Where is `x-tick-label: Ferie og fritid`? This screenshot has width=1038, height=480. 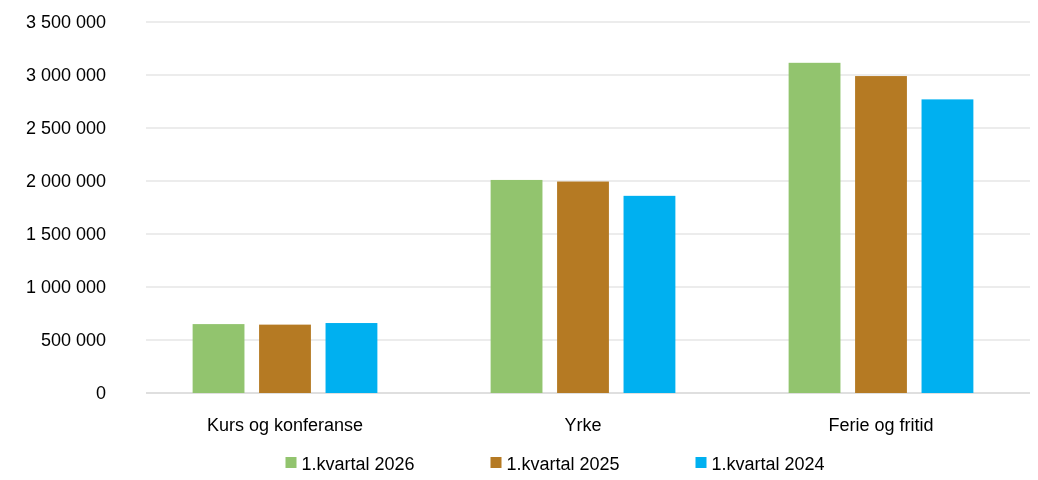
x-tick-label: Ferie og fritid is located at coordinates (881, 425).